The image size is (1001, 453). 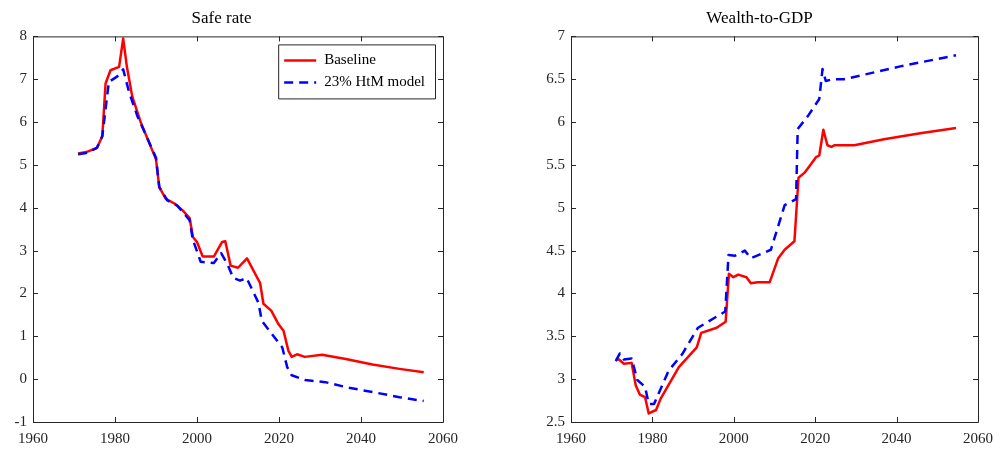 I want to click on y-tick-label: 2.5, so click(x=555, y=420).